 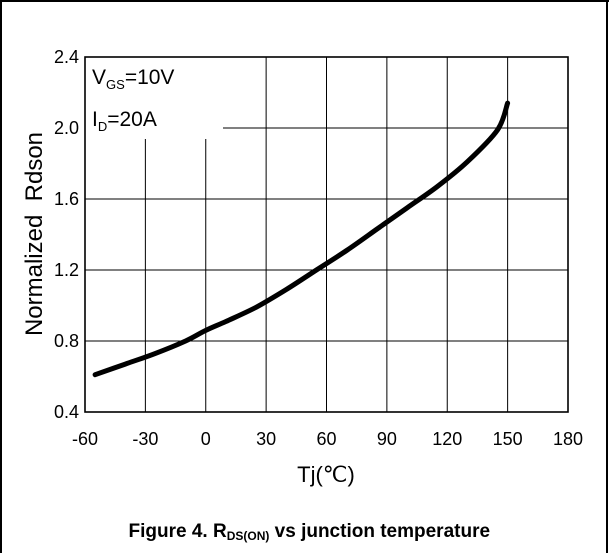 What do you see at coordinates (66, 57) in the screenshot?
I see `y-tick-label: 2.4` at bounding box center [66, 57].